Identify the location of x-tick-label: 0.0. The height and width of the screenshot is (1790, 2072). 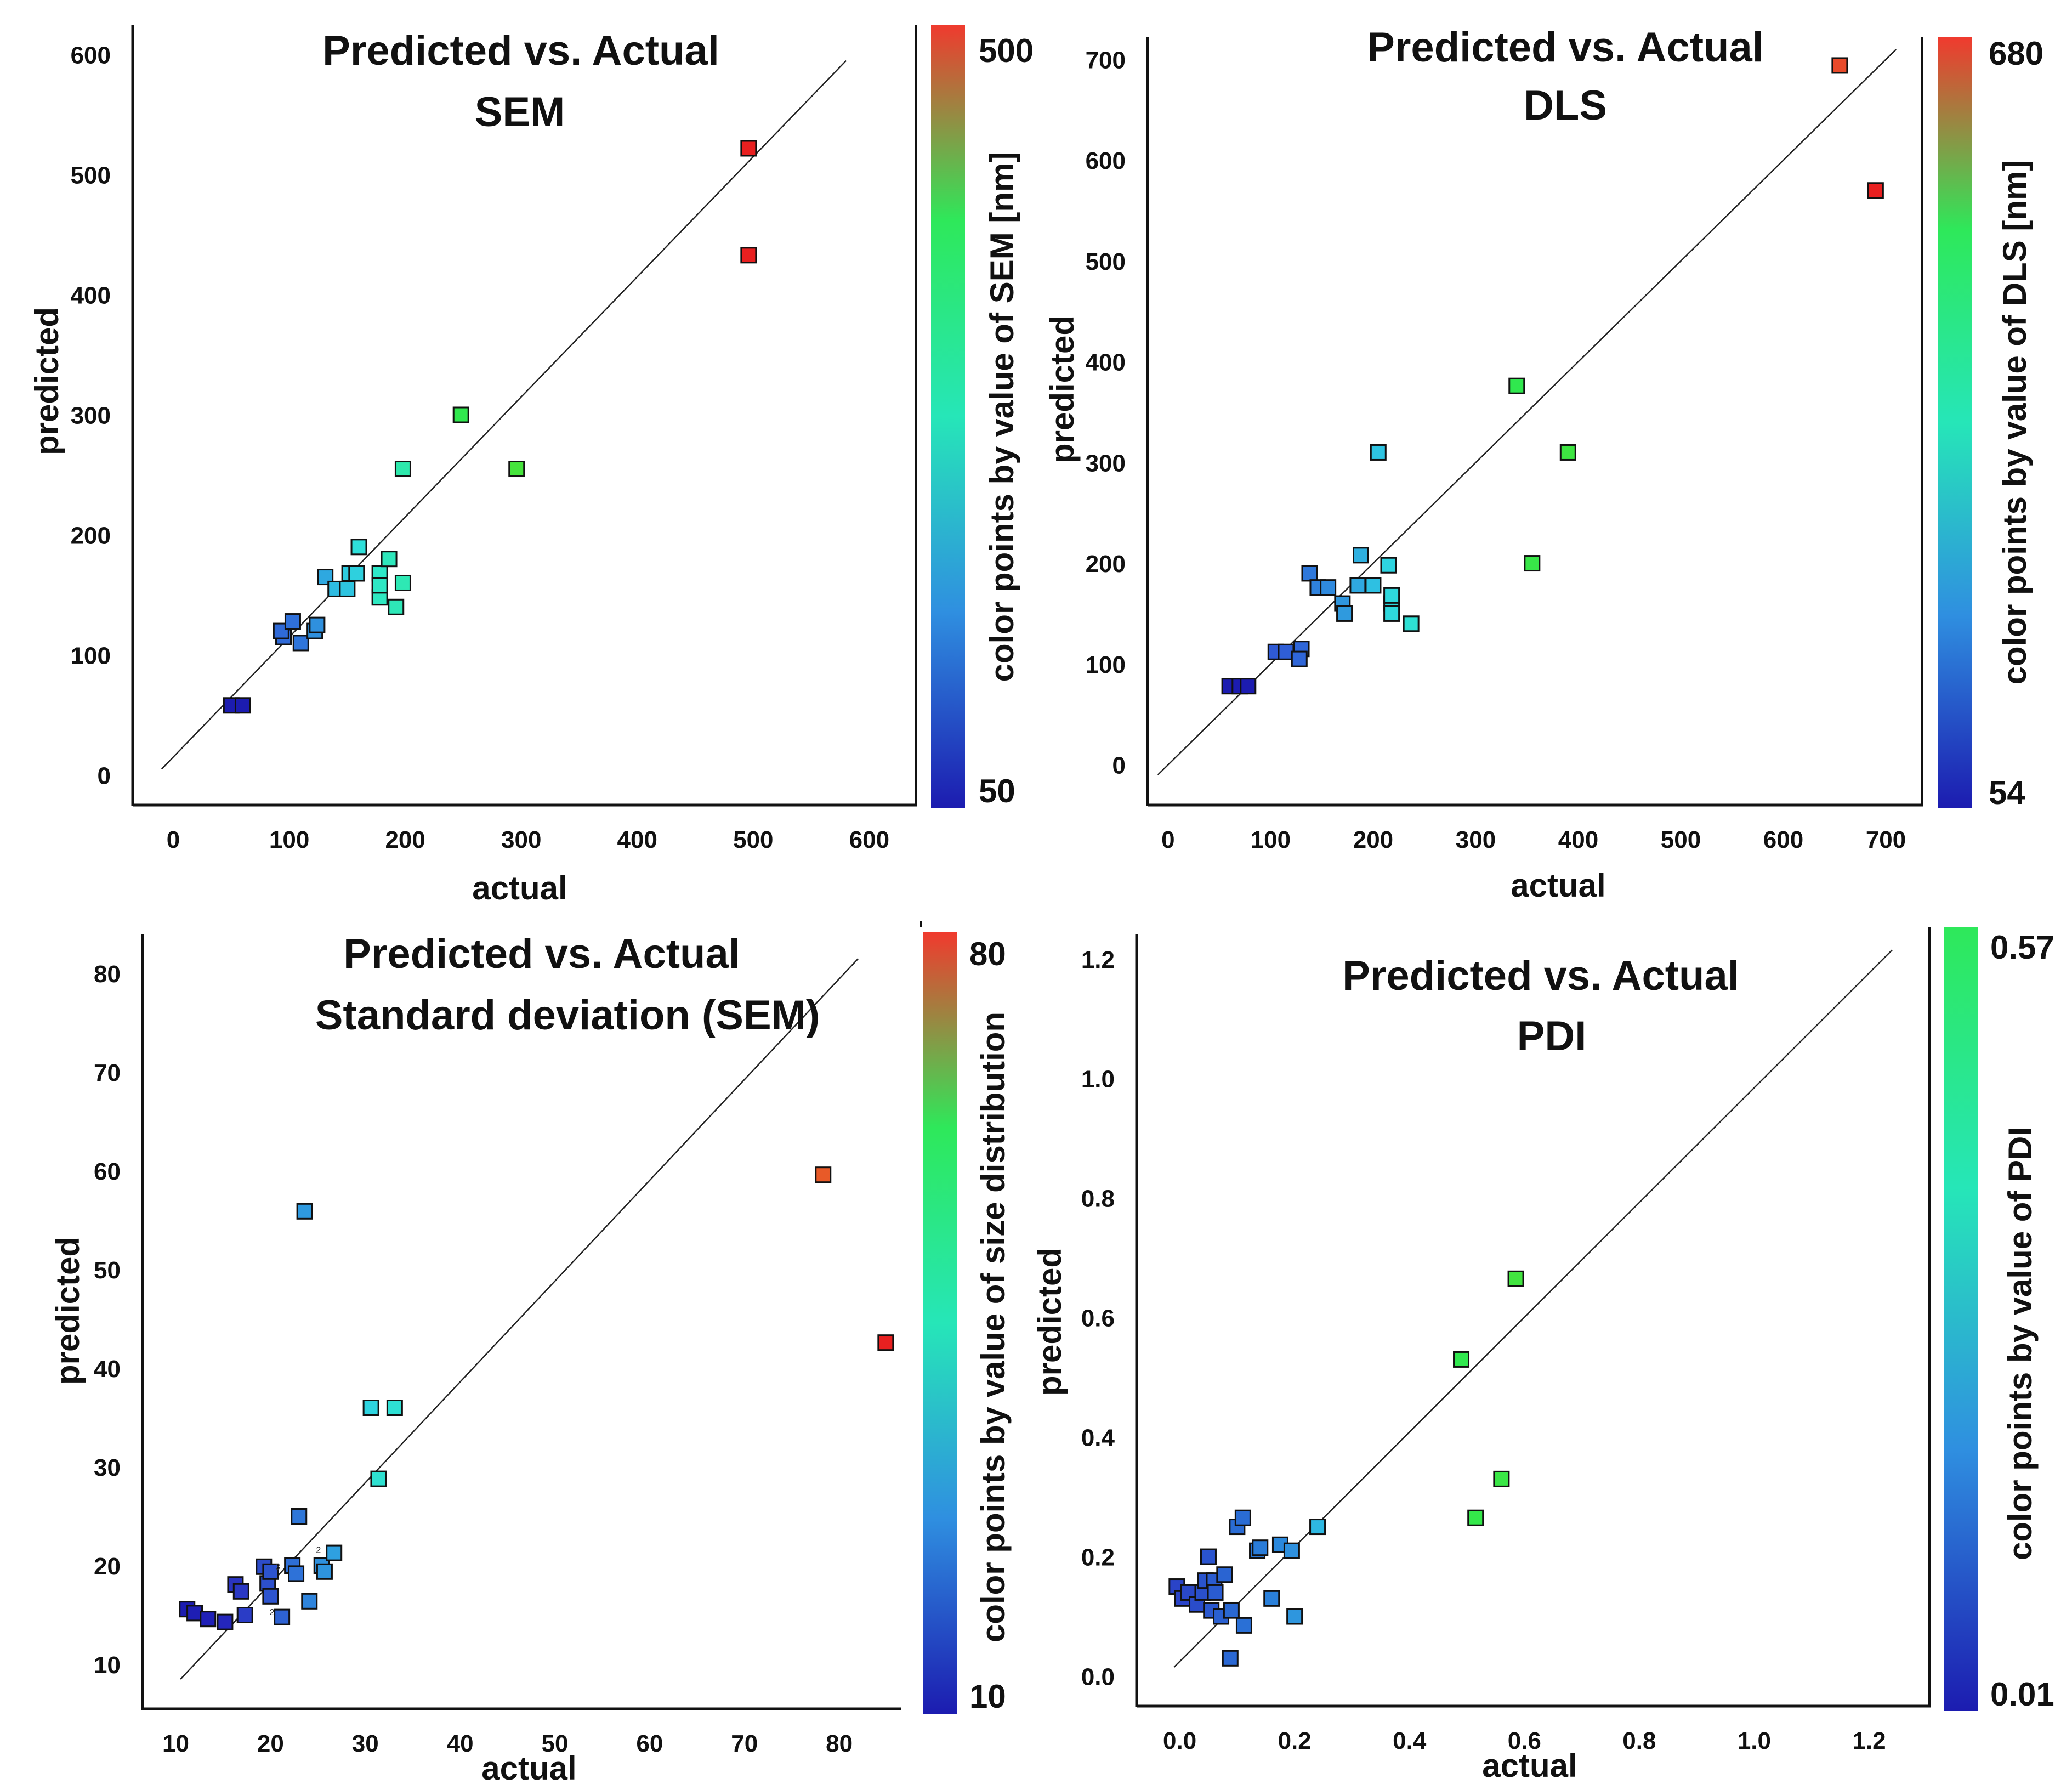
(1179, 1741).